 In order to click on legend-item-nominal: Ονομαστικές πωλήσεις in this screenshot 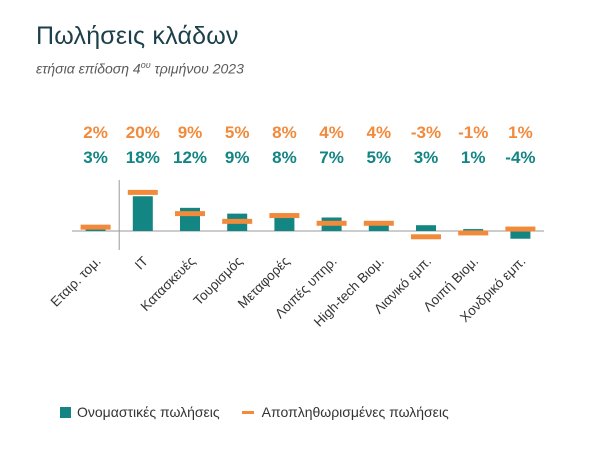, I will do `click(140, 412)`.